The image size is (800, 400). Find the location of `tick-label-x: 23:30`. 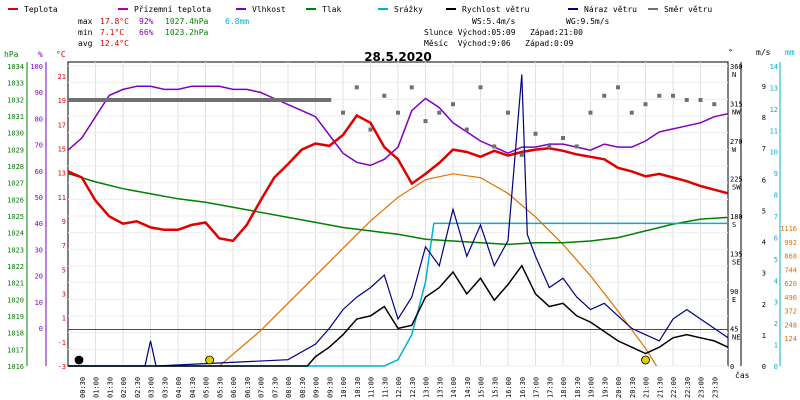

tick-label-x: 23:30 is located at coordinates (715, 387).